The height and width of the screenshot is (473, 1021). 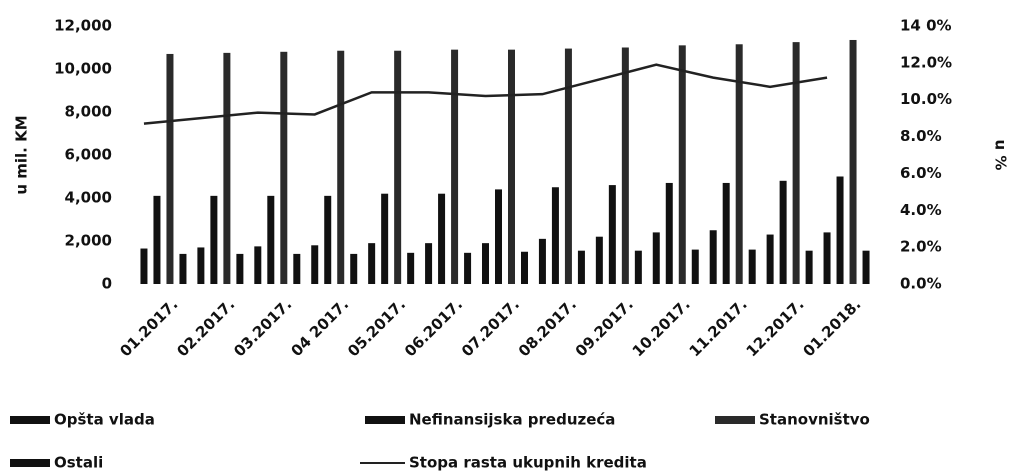 What do you see at coordinates (718, 327) in the screenshot?
I see `x-tick-label: 11.2017.` at bounding box center [718, 327].